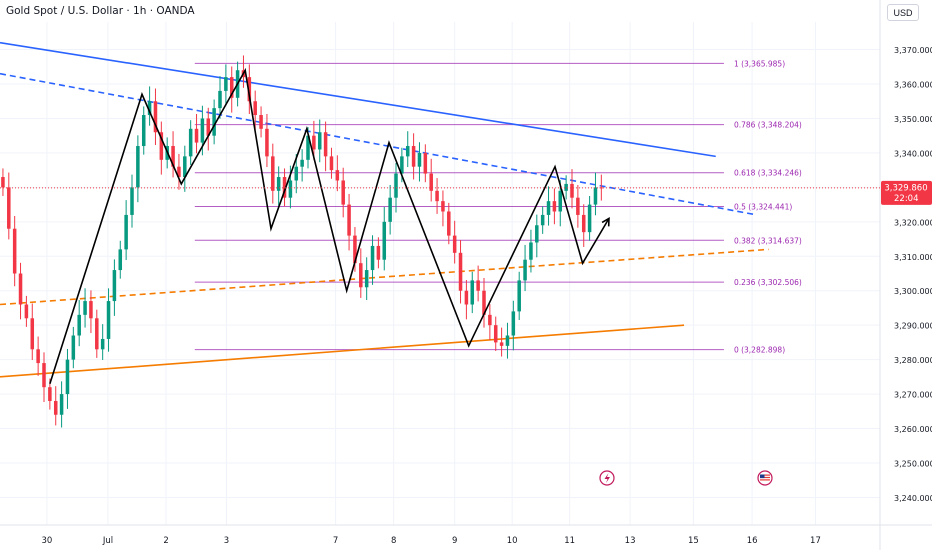  Describe the element at coordinates (384, 277) in the screenshot. I see `dashed-trendline` at that location.